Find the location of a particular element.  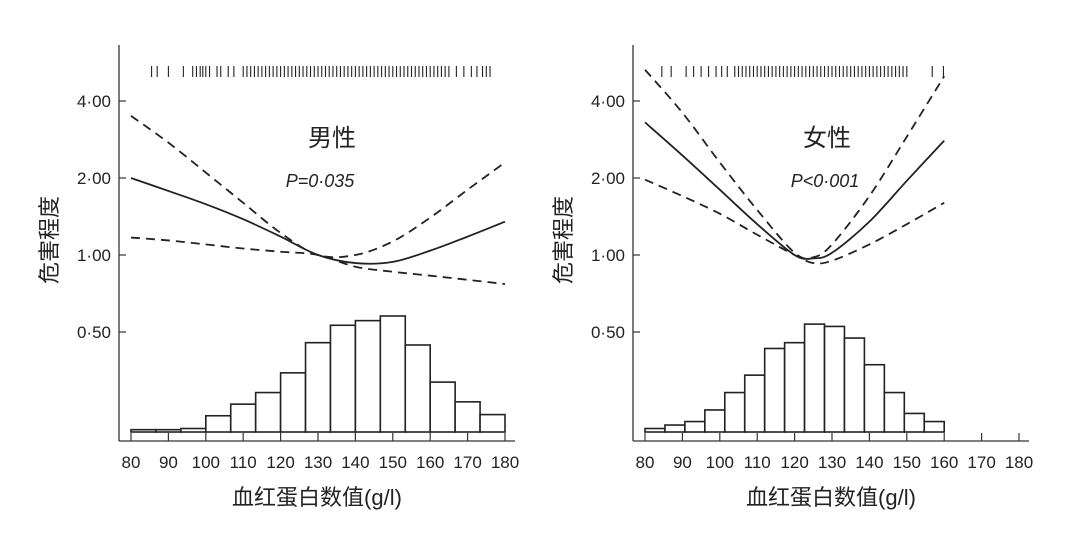

p-value-annotation: P=0·035 is located at coordinates (321, 181).